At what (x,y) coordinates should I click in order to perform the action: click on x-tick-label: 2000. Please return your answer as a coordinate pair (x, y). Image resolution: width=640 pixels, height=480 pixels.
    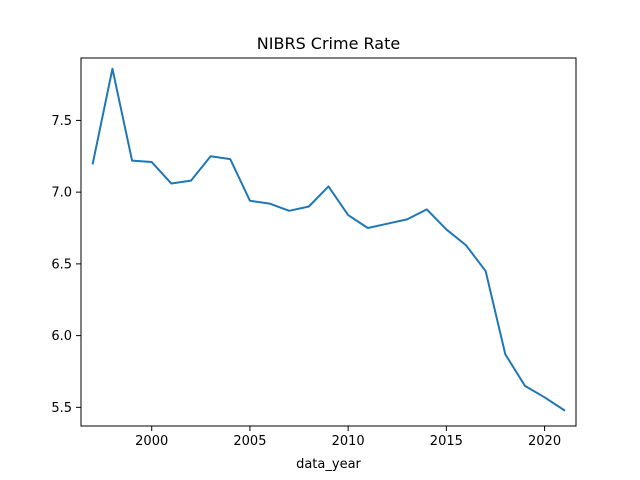
    Looking at the image, I should click on (151, 441).